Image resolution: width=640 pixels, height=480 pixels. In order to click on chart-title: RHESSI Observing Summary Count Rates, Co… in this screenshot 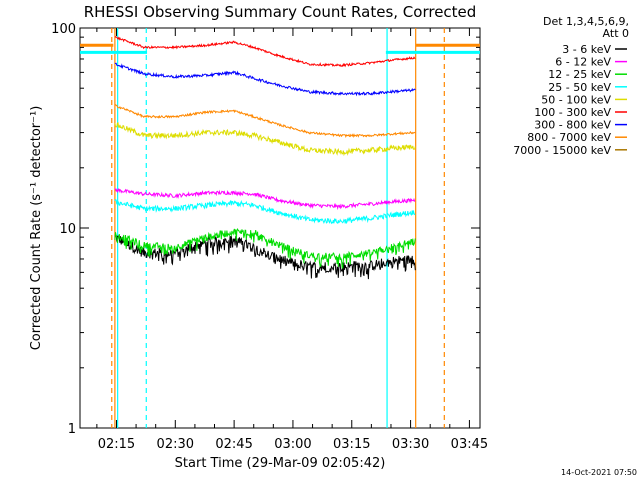, I will do `click(280, 12)`.